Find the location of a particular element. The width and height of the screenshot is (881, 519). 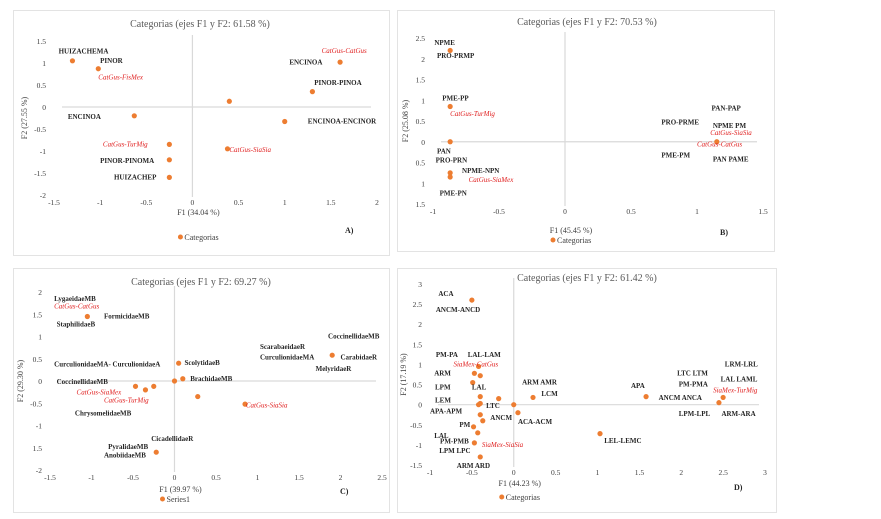

chart-d-category-label: LRM-LRL is located at coordinates (741, 364).